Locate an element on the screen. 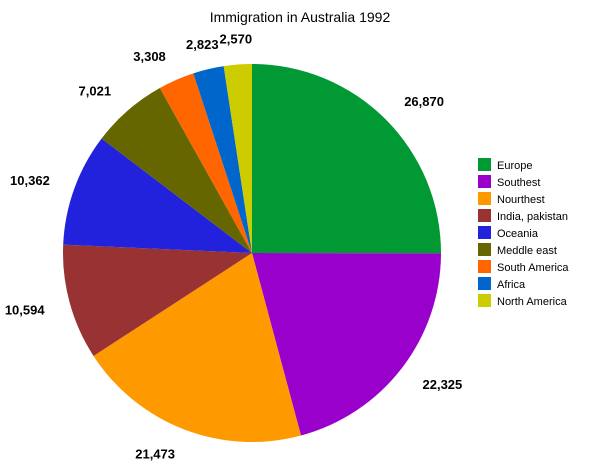 This screenshot has height=463, width=600. pie-slice-north-america is located at coordinates (237, 158).